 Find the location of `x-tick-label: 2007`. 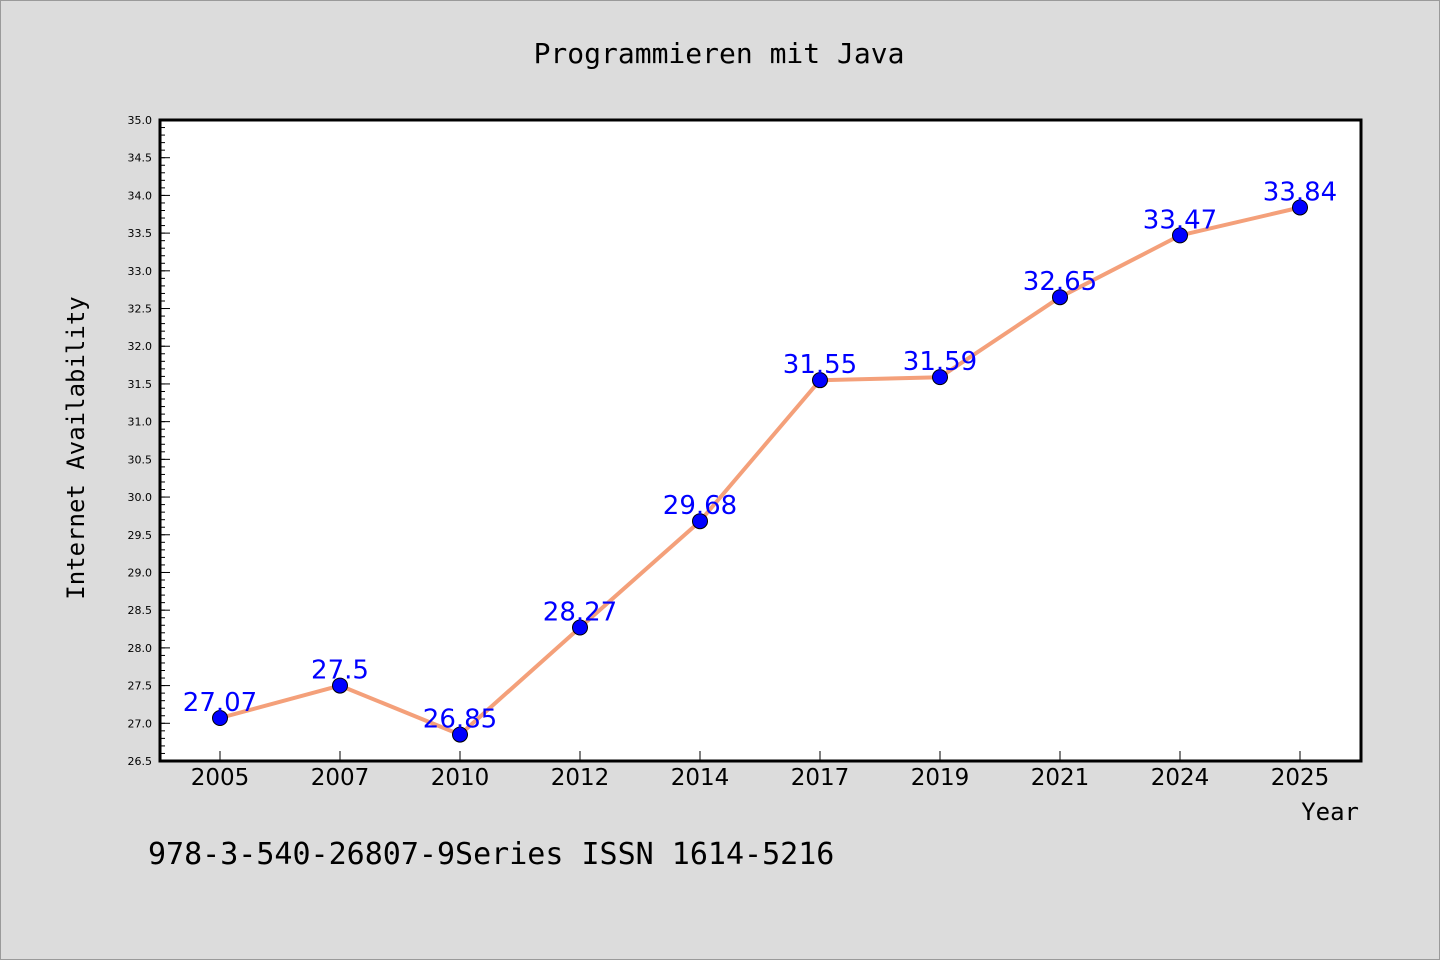

x-tick-label: 2007 is located at coordinates (340, 778).